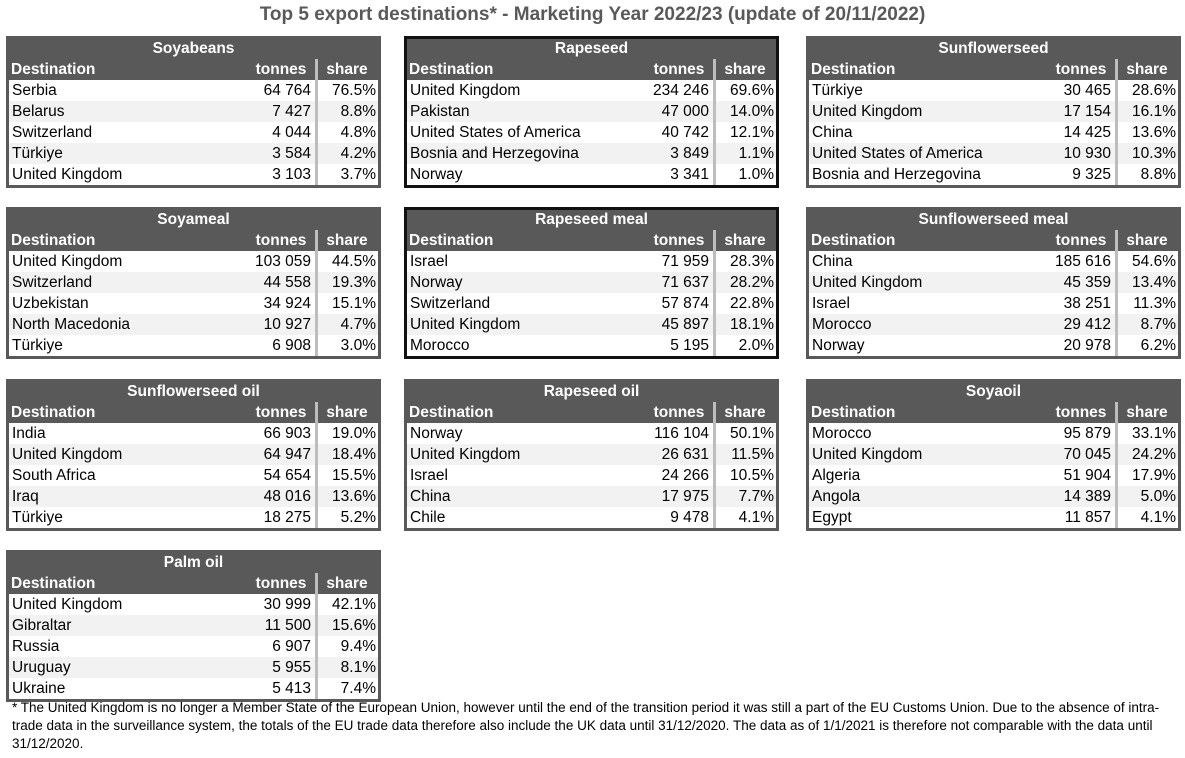 The image size is (1185, 758). What do you see at coordinates (662, 433) in the screenshot?
I see `tonnes-cell: 116 104` at bounding box center [662, 433].